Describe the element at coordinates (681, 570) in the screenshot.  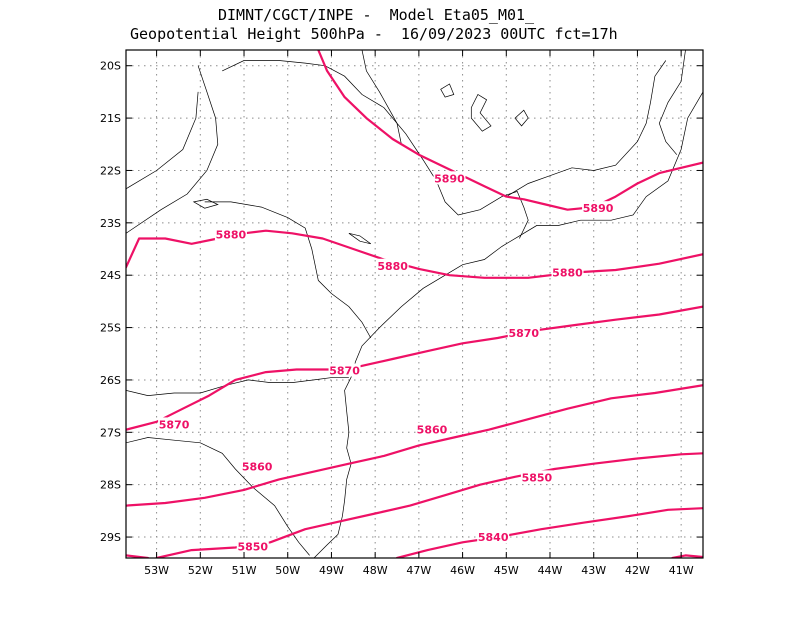
I see `x-tick-label: 41W` at that location.